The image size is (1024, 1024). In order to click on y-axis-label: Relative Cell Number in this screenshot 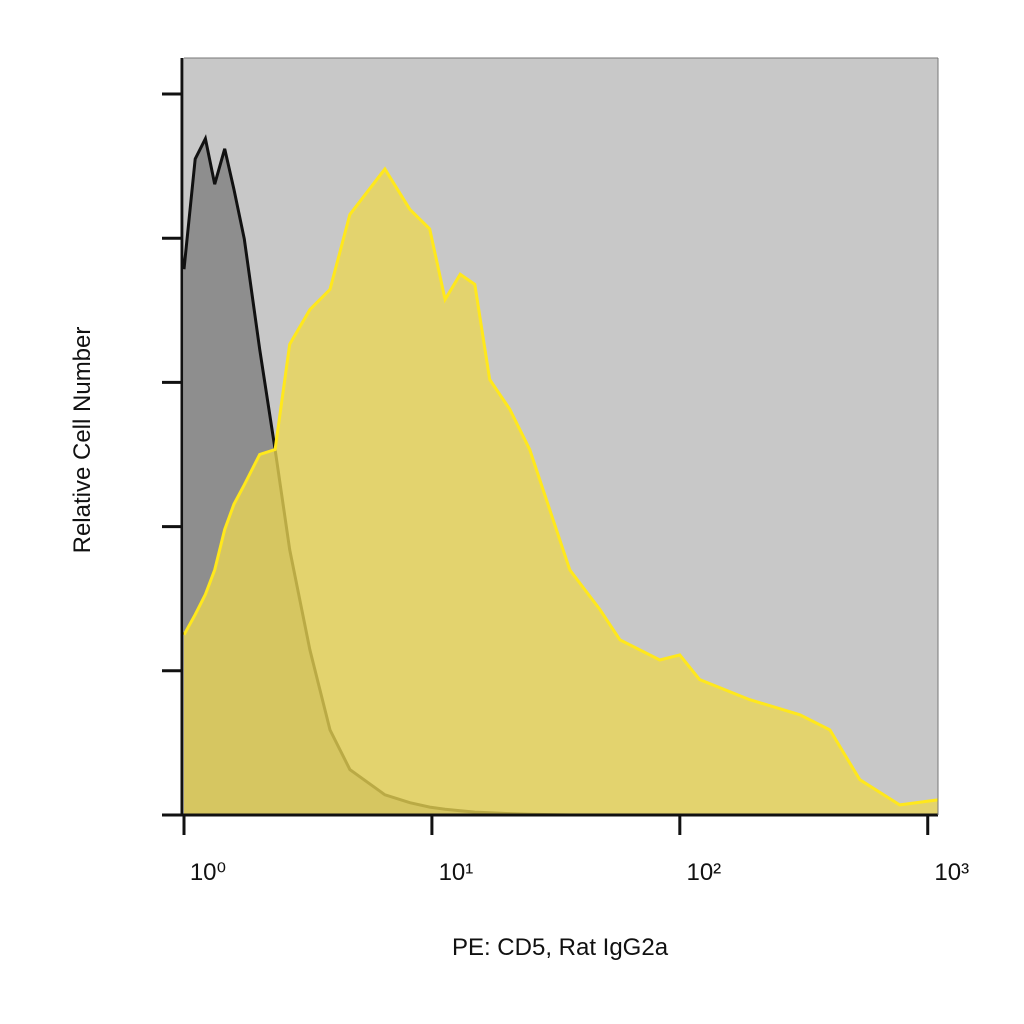, I will do `click(82, 440)`.